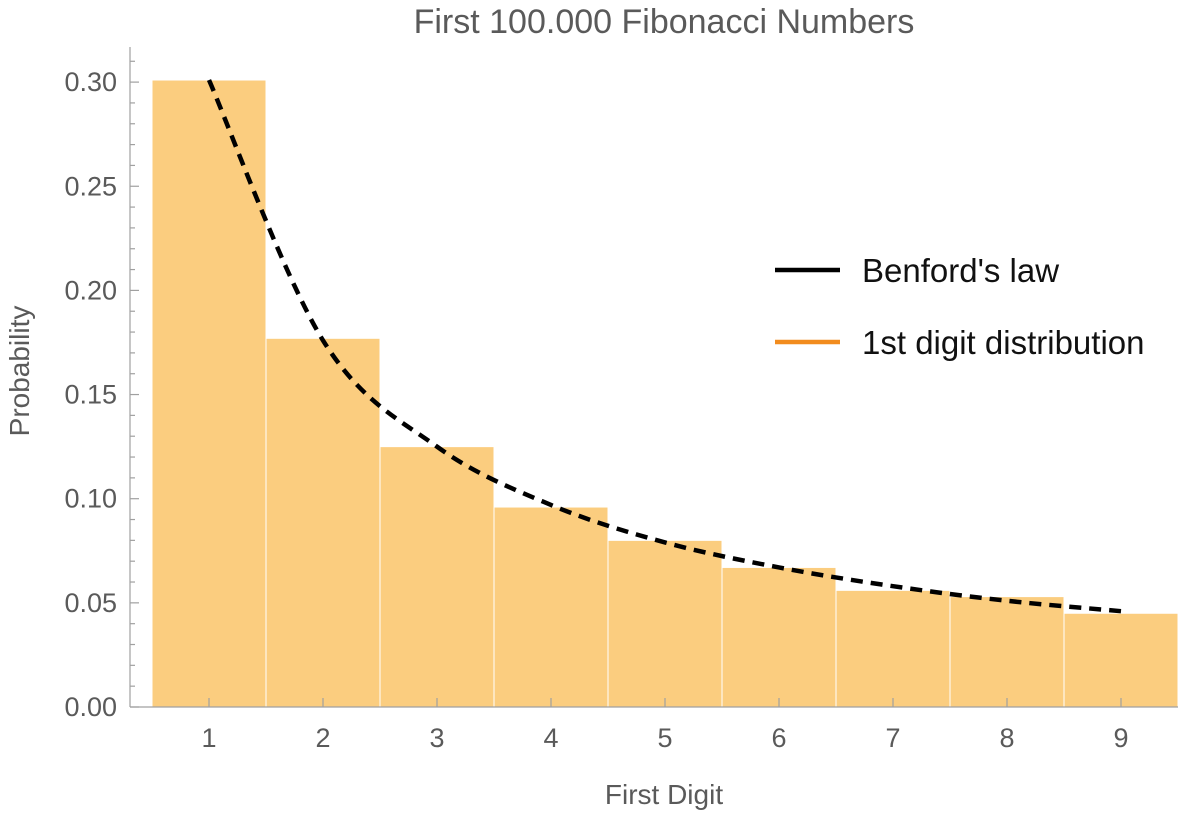 This screenshot has height=813, width=1200. I want to click on x-tick-label: 3, so click(436, 738).